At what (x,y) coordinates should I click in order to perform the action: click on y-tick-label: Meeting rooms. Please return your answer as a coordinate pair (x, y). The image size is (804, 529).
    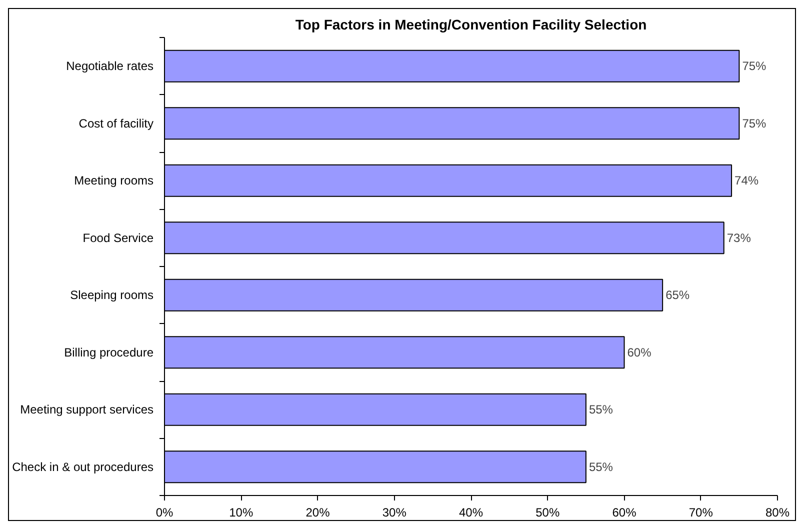
    Looking at the image, I should click on (114, 181).